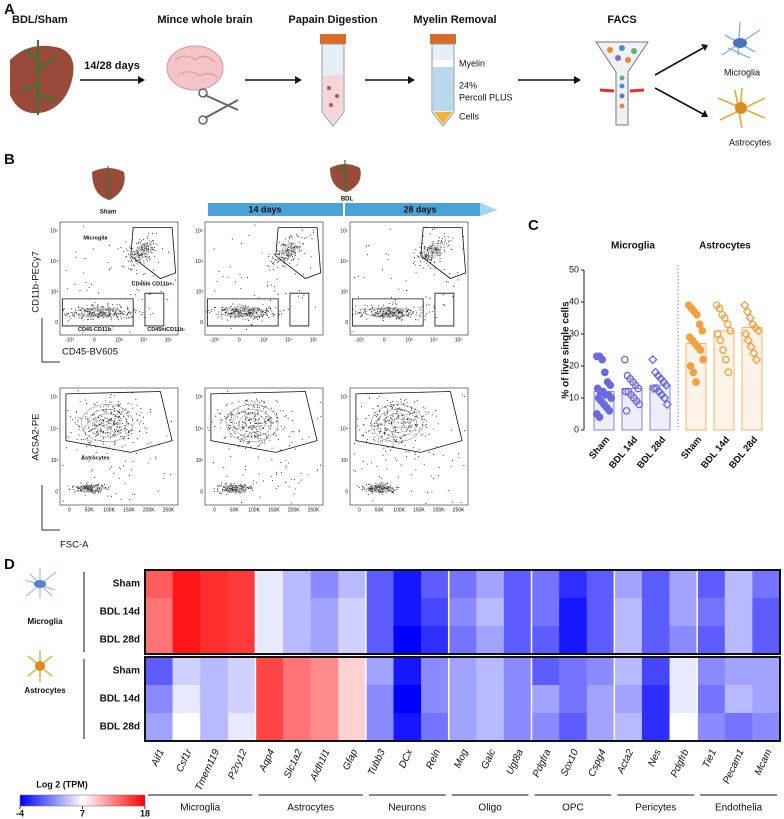 Image resolution: width=784 pixels, height=819 pixels. I want to click on step-title: FACS, so click(621, 20).